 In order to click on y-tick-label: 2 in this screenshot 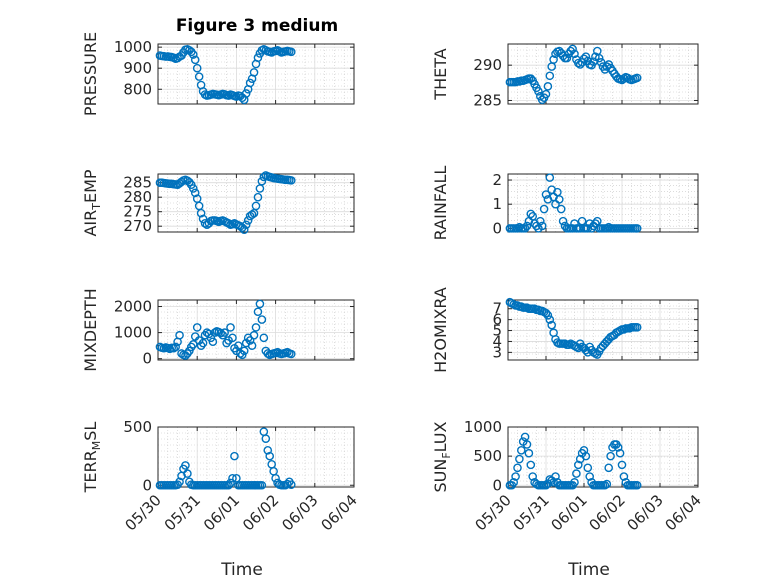, I will do `click(497, 180)`.